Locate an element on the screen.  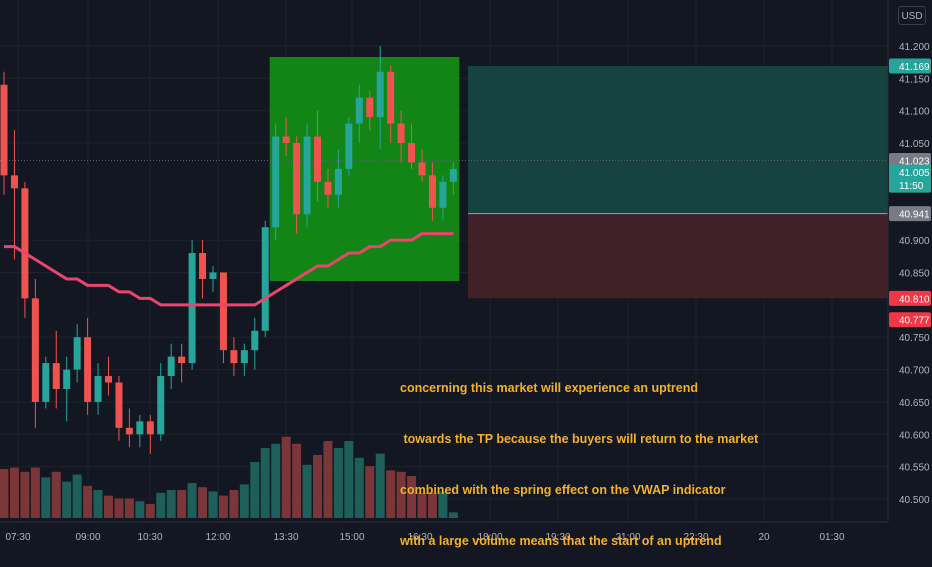
price-axis-bg is located at coordinates (910, 275).